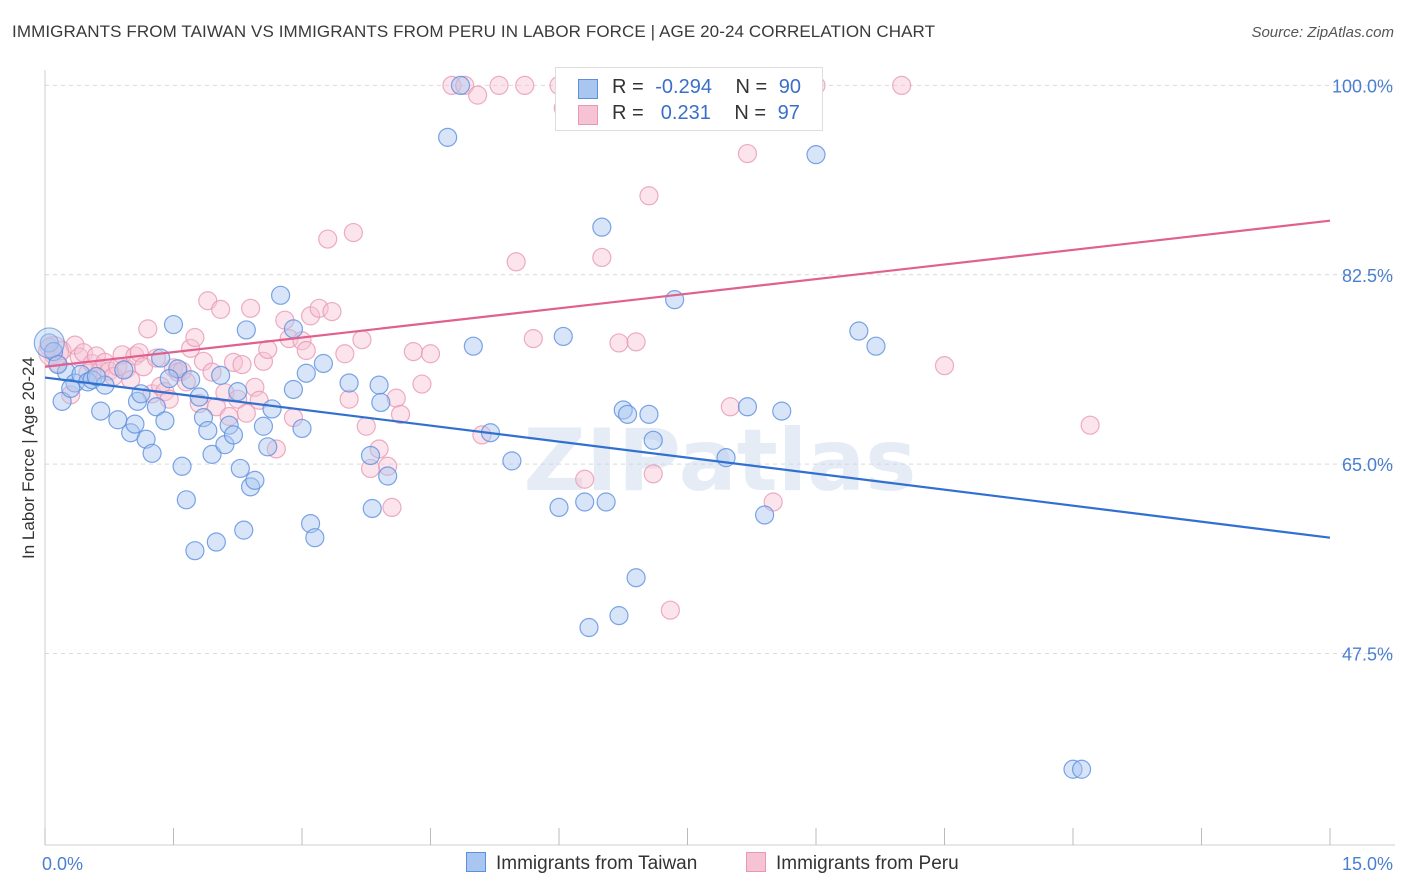 The width and height of the screenshot is (1406, 892). I want to click on source-label: Source: ZipAtlas.com, so click(1322, 32).